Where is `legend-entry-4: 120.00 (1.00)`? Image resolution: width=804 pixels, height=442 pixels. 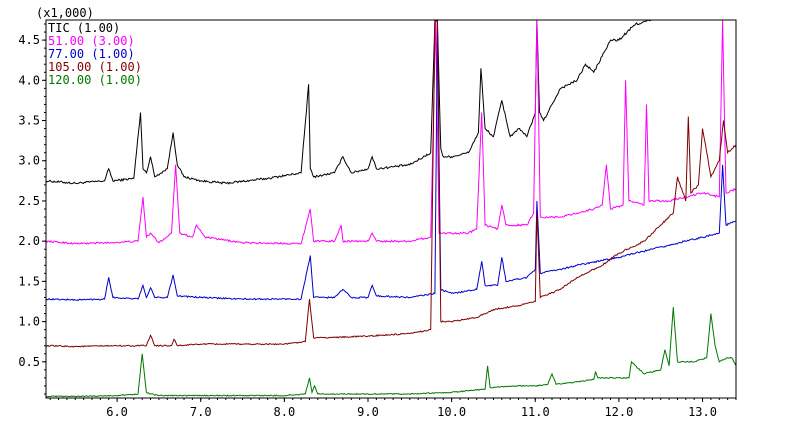 legend-entry-4: 120.00 (1.00) is located at coordinates (95, 80).